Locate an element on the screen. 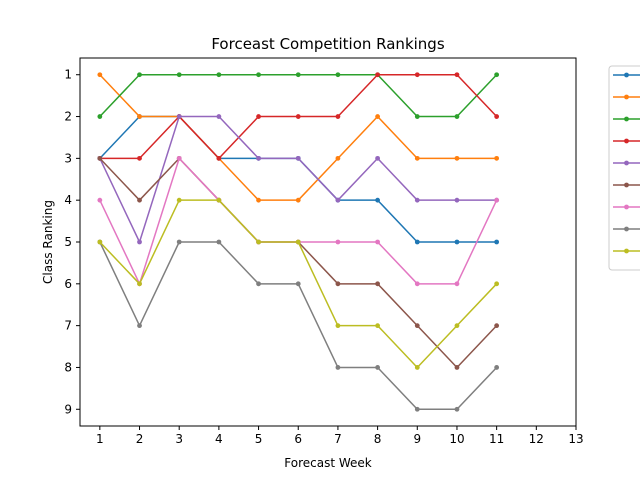 The width and height of the screenshot is (640, 480). x-tick-label: 11 is located at coordinates (496, 439).